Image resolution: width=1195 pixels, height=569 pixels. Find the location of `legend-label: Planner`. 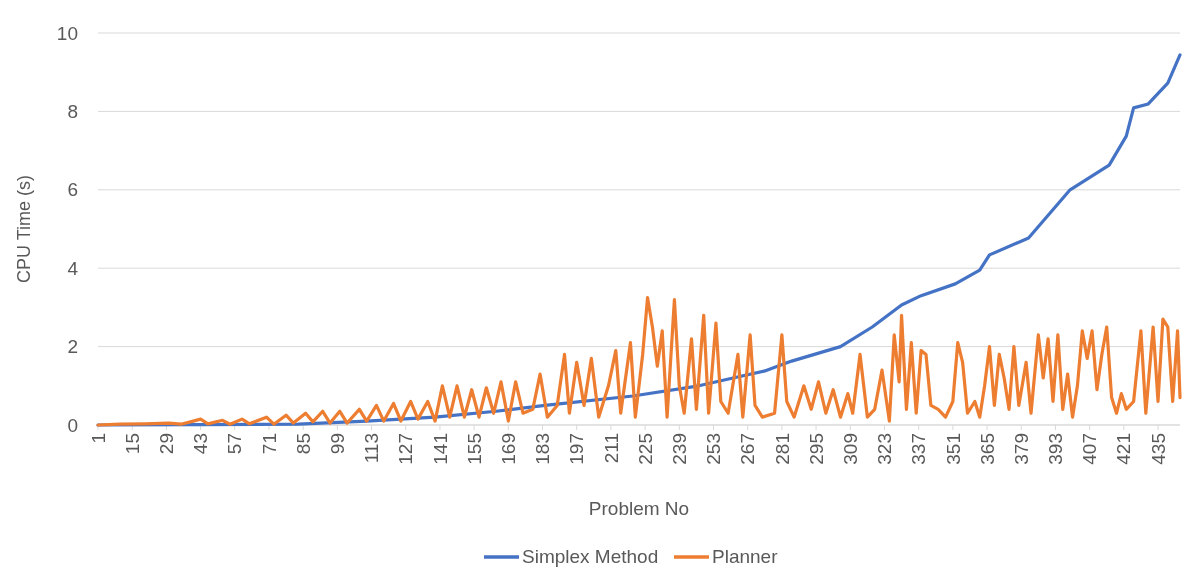

legend-label: Planner is located at coordinates (745, 556).